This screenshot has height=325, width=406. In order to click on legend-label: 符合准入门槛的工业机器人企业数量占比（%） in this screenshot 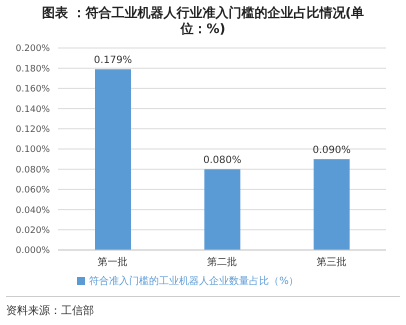, I will do `click(194, 281)`.